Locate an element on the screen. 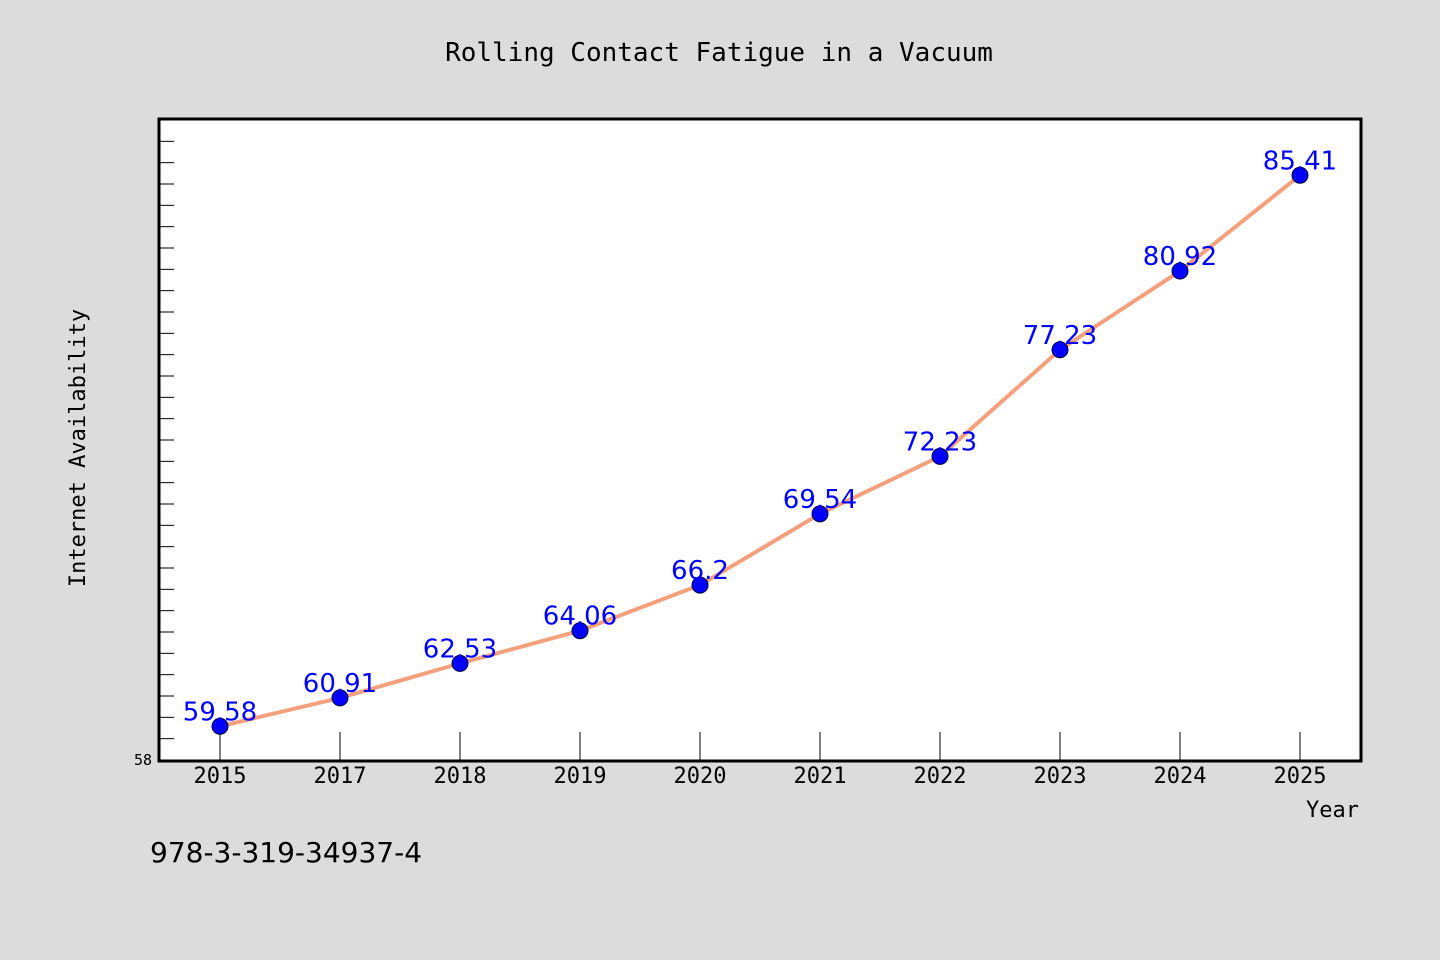 Image resolution: width=1440 pixels, height=964 pixels. y-tick-labels: 58 is located at coordinates (143, 760).